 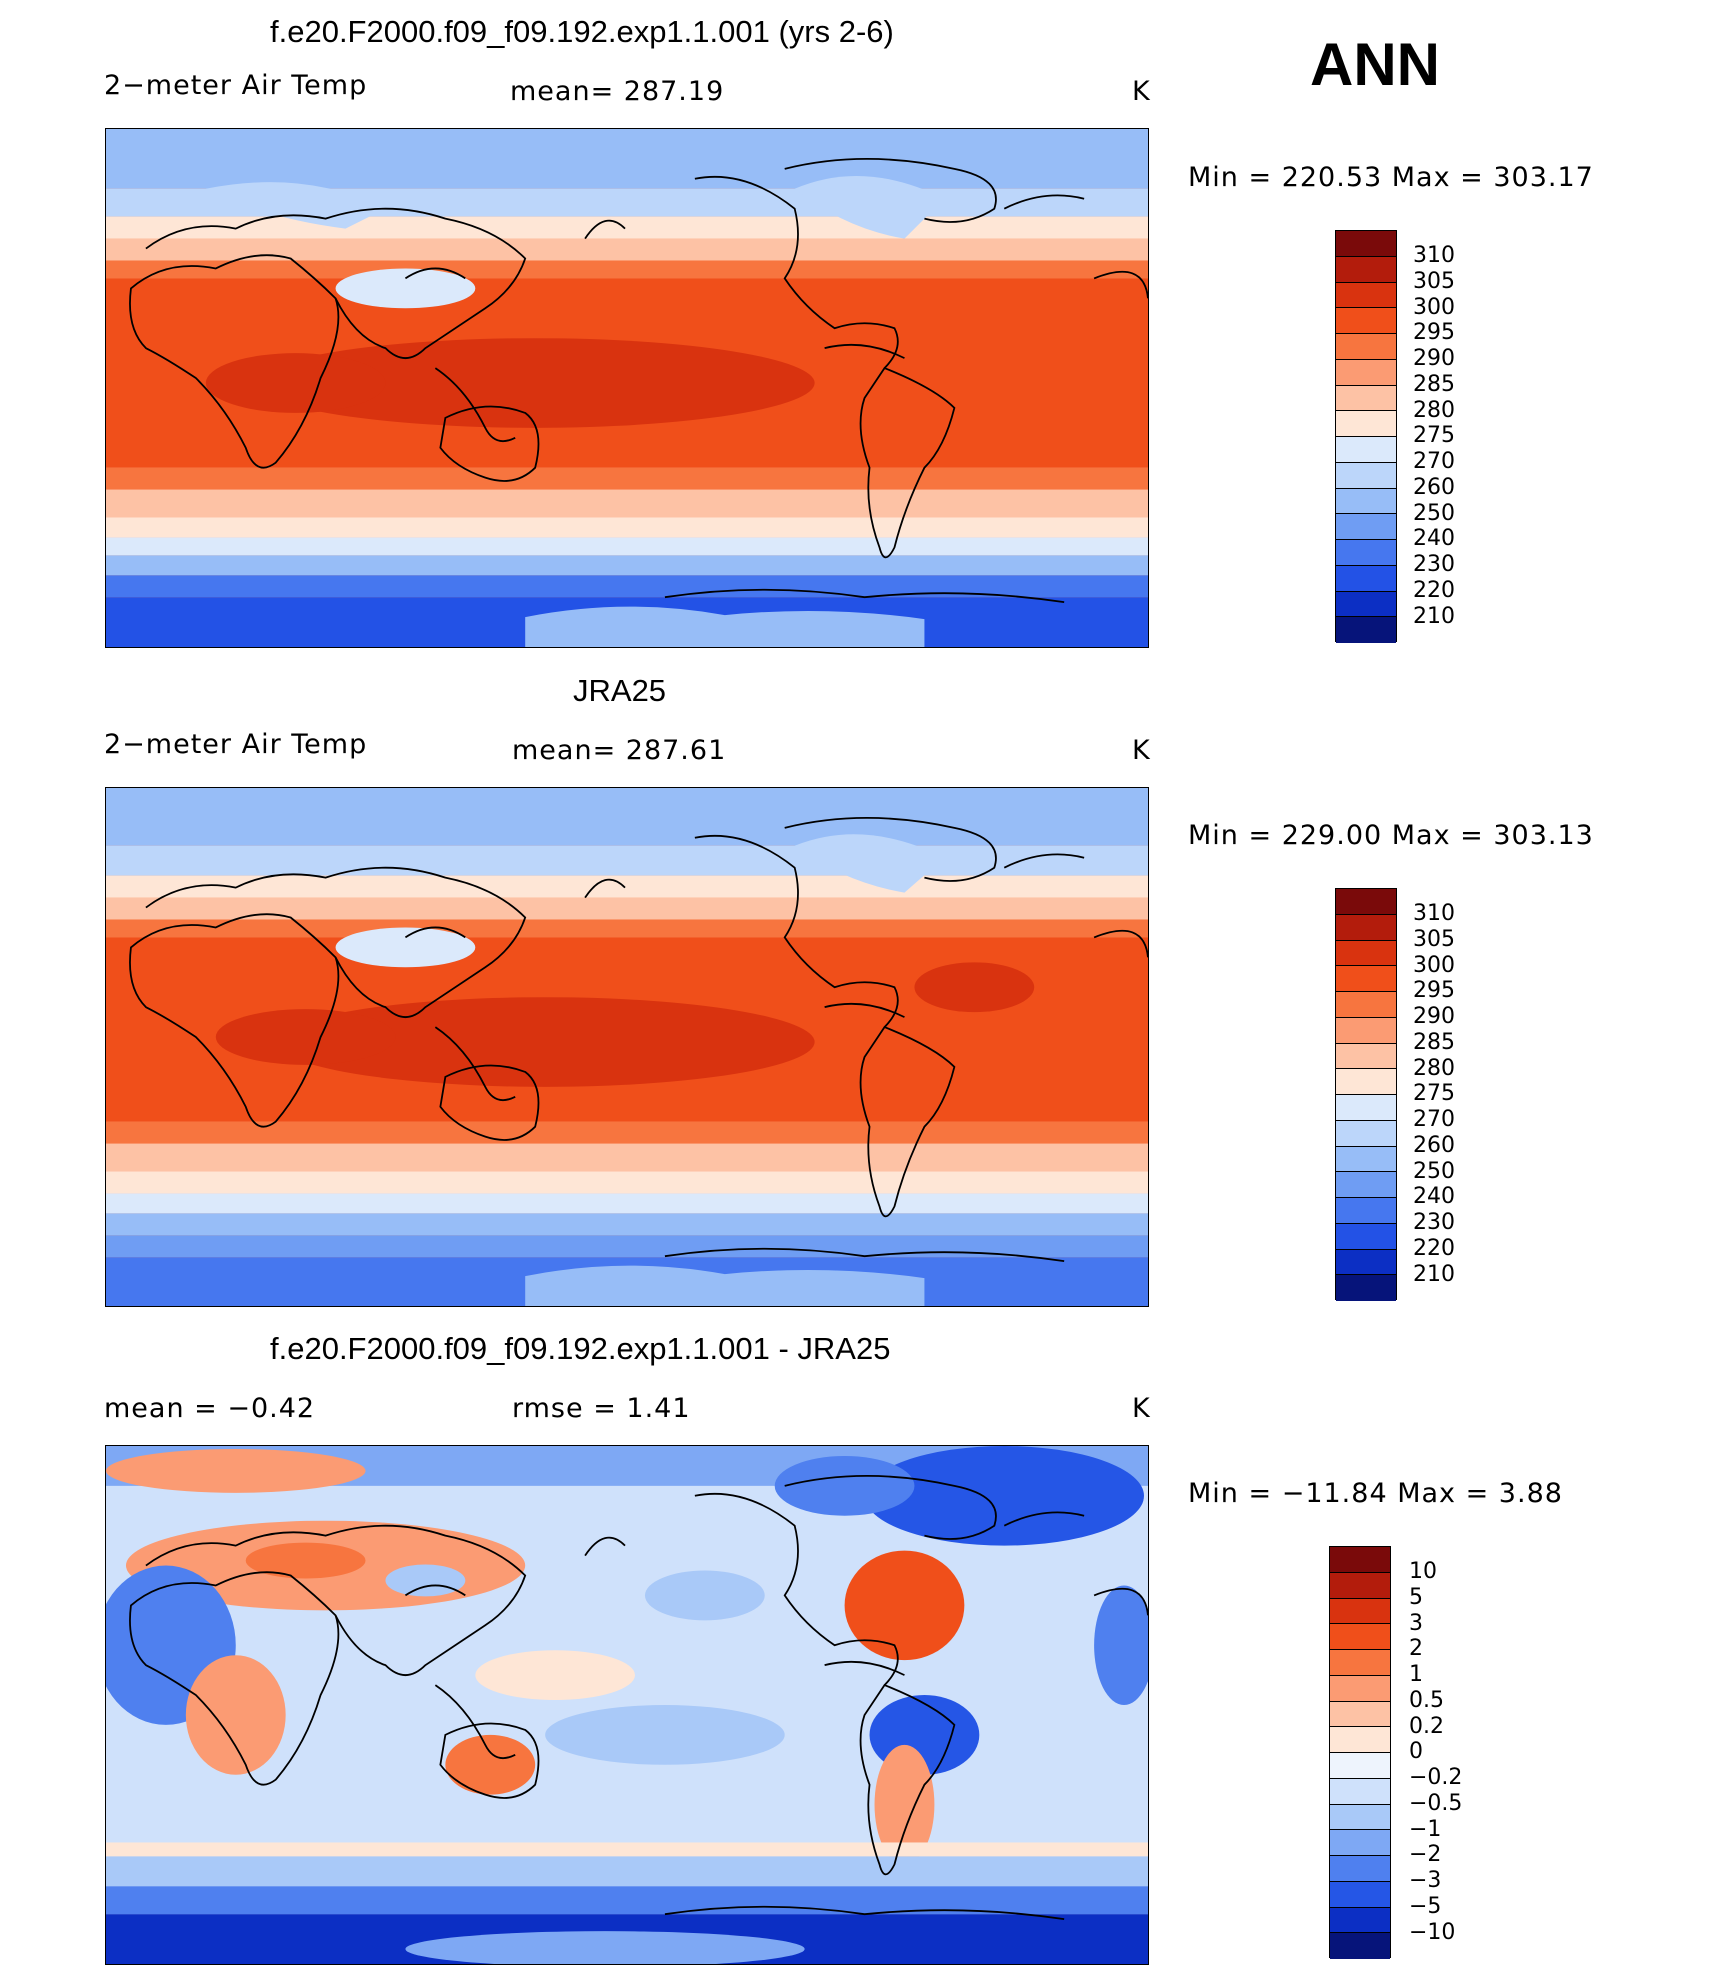 What do you see at coordinates (1426, 1726) in the screenshot?
I see `colorbar-tick: 0.2` at bounding box center [1426, 1726].